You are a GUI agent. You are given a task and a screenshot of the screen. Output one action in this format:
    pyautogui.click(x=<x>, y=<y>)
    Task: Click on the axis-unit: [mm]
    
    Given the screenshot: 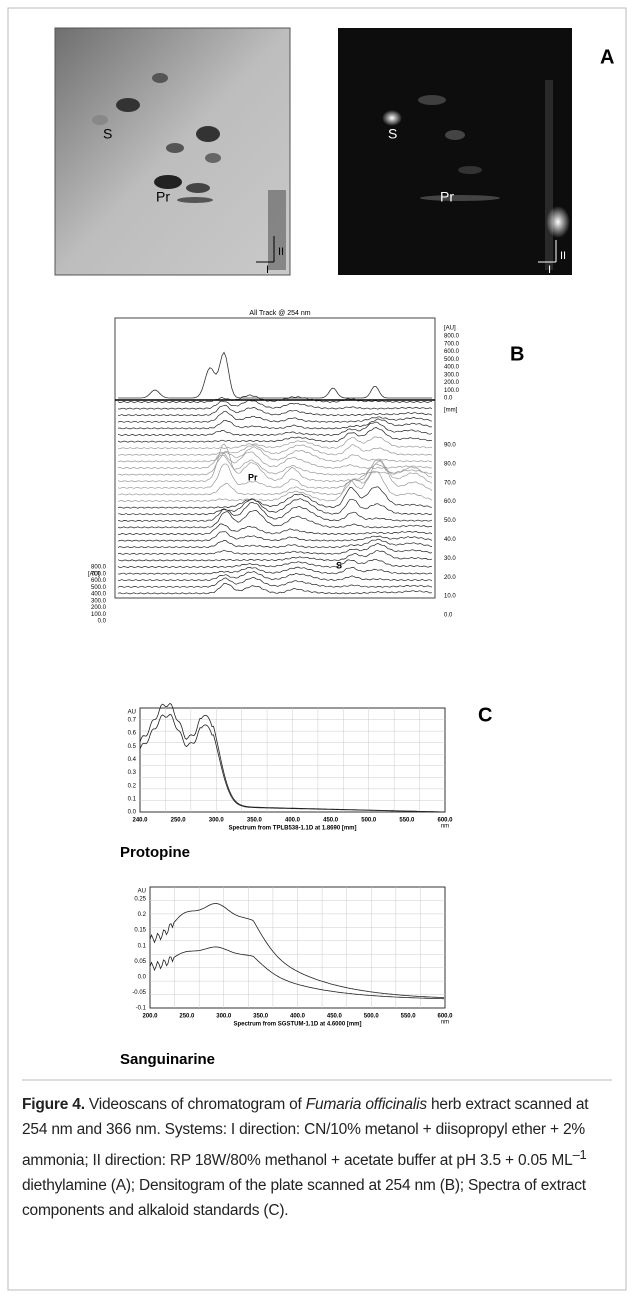 What is the action you would take?
    pyautogui.click(x=451, y=411)
    